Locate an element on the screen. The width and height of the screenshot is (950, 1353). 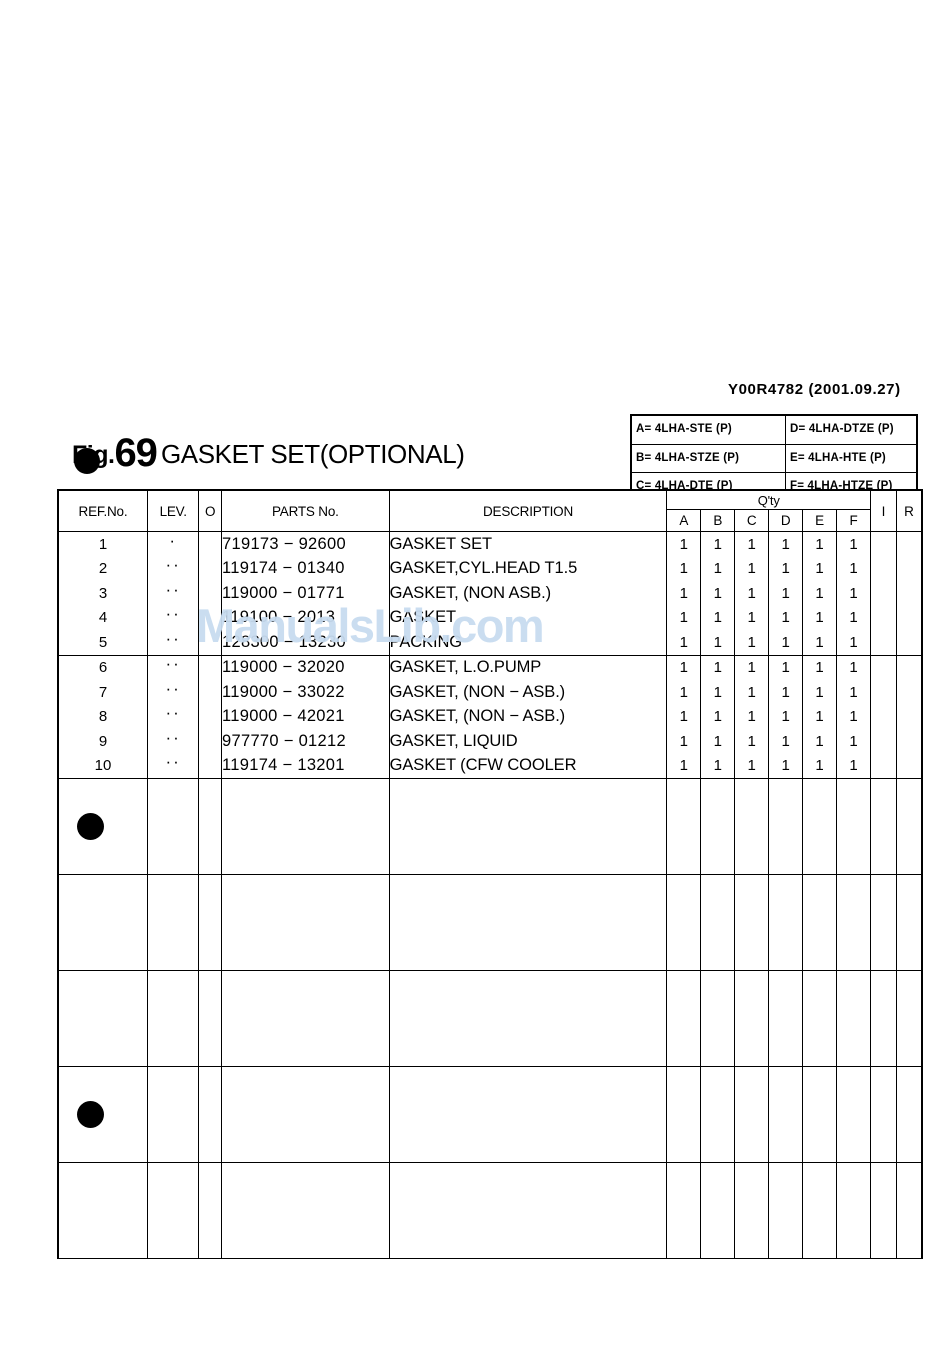
cell-parts-no: 119100 − 2013 is located at coordinates (305, 617).